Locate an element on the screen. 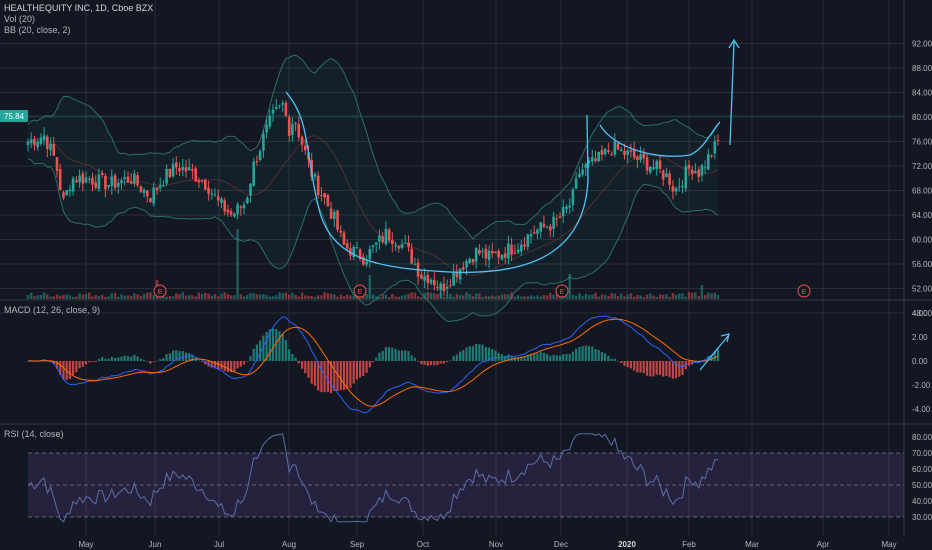 Image resolution: width=932 pixels, height=550 pixels. time-tick-label: Aug is located at coordinates (289, 544).